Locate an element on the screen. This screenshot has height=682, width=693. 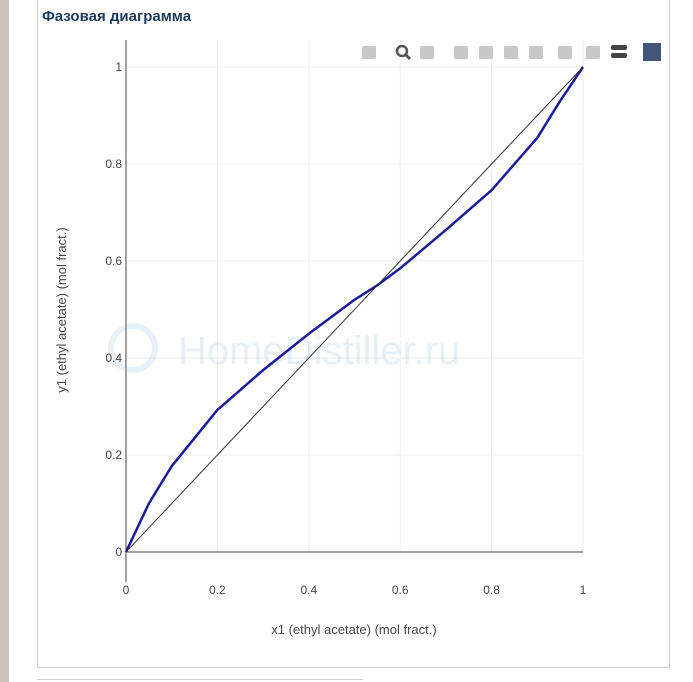
y-tick-label: 0.2 is located at coordinates (113, 455).